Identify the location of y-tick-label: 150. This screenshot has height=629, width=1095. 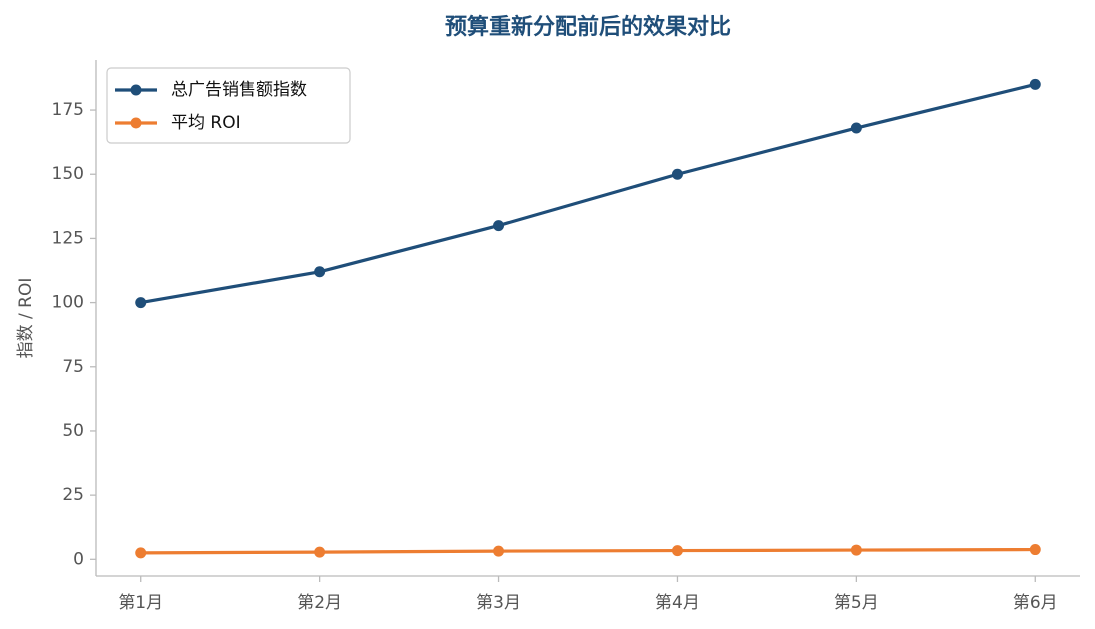
(68, 174).